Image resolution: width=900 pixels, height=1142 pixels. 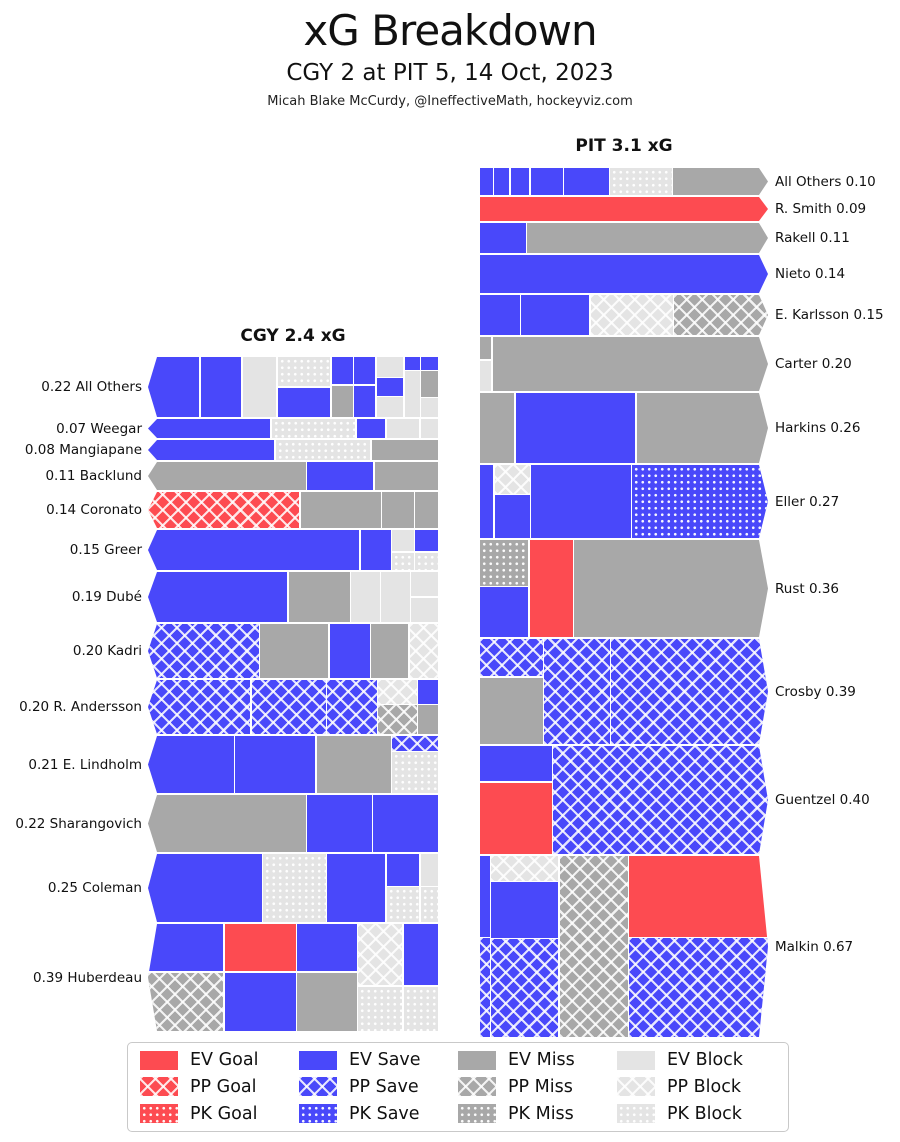 I want to click on legend-item-pk_miss: PK Miss, so click(x=537, y=1114).